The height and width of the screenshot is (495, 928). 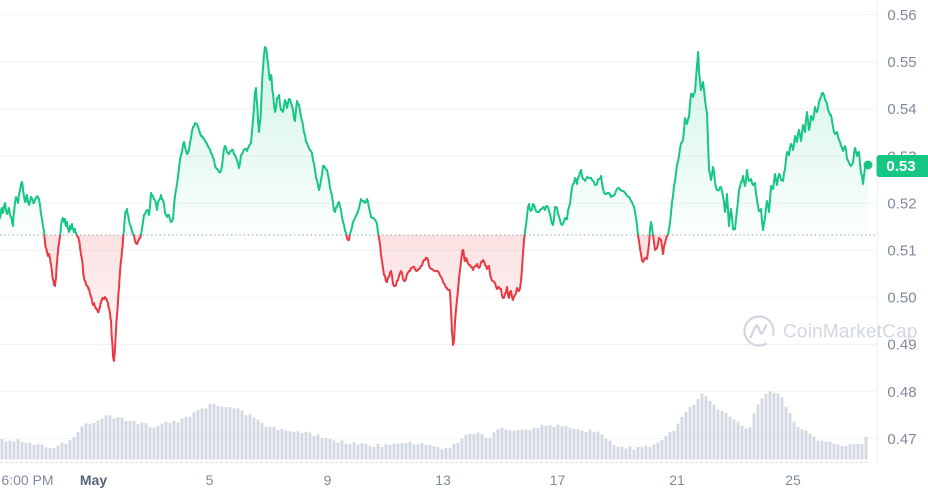 I want to click on svg-text: May, so click(x=93, y=480).